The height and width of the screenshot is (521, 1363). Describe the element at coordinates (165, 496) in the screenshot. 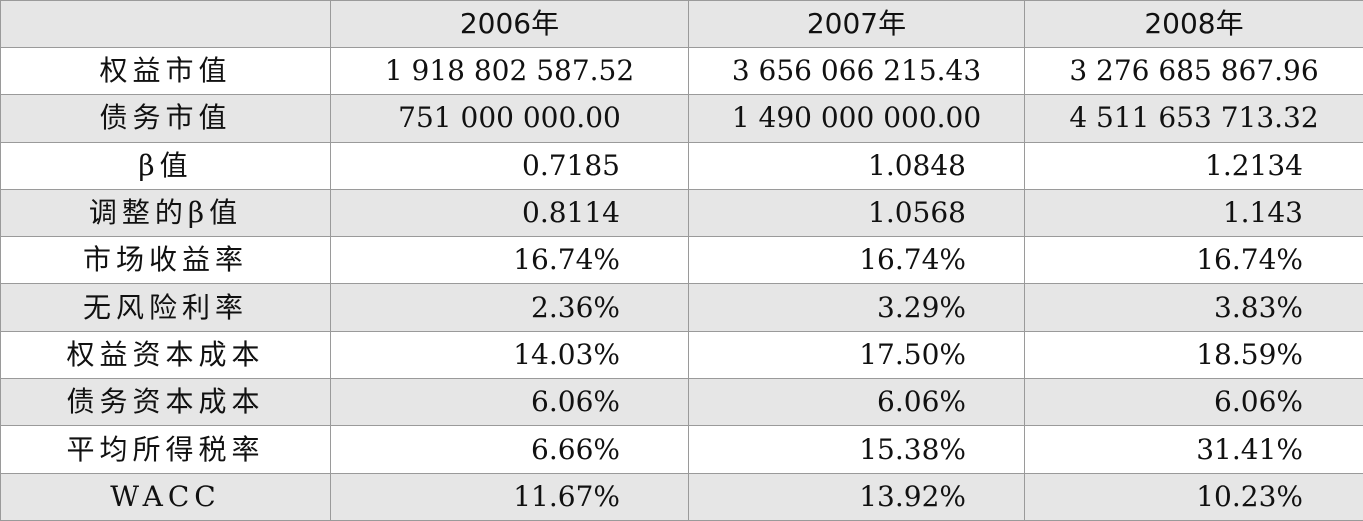

I see `row-label: WACC` at that location.